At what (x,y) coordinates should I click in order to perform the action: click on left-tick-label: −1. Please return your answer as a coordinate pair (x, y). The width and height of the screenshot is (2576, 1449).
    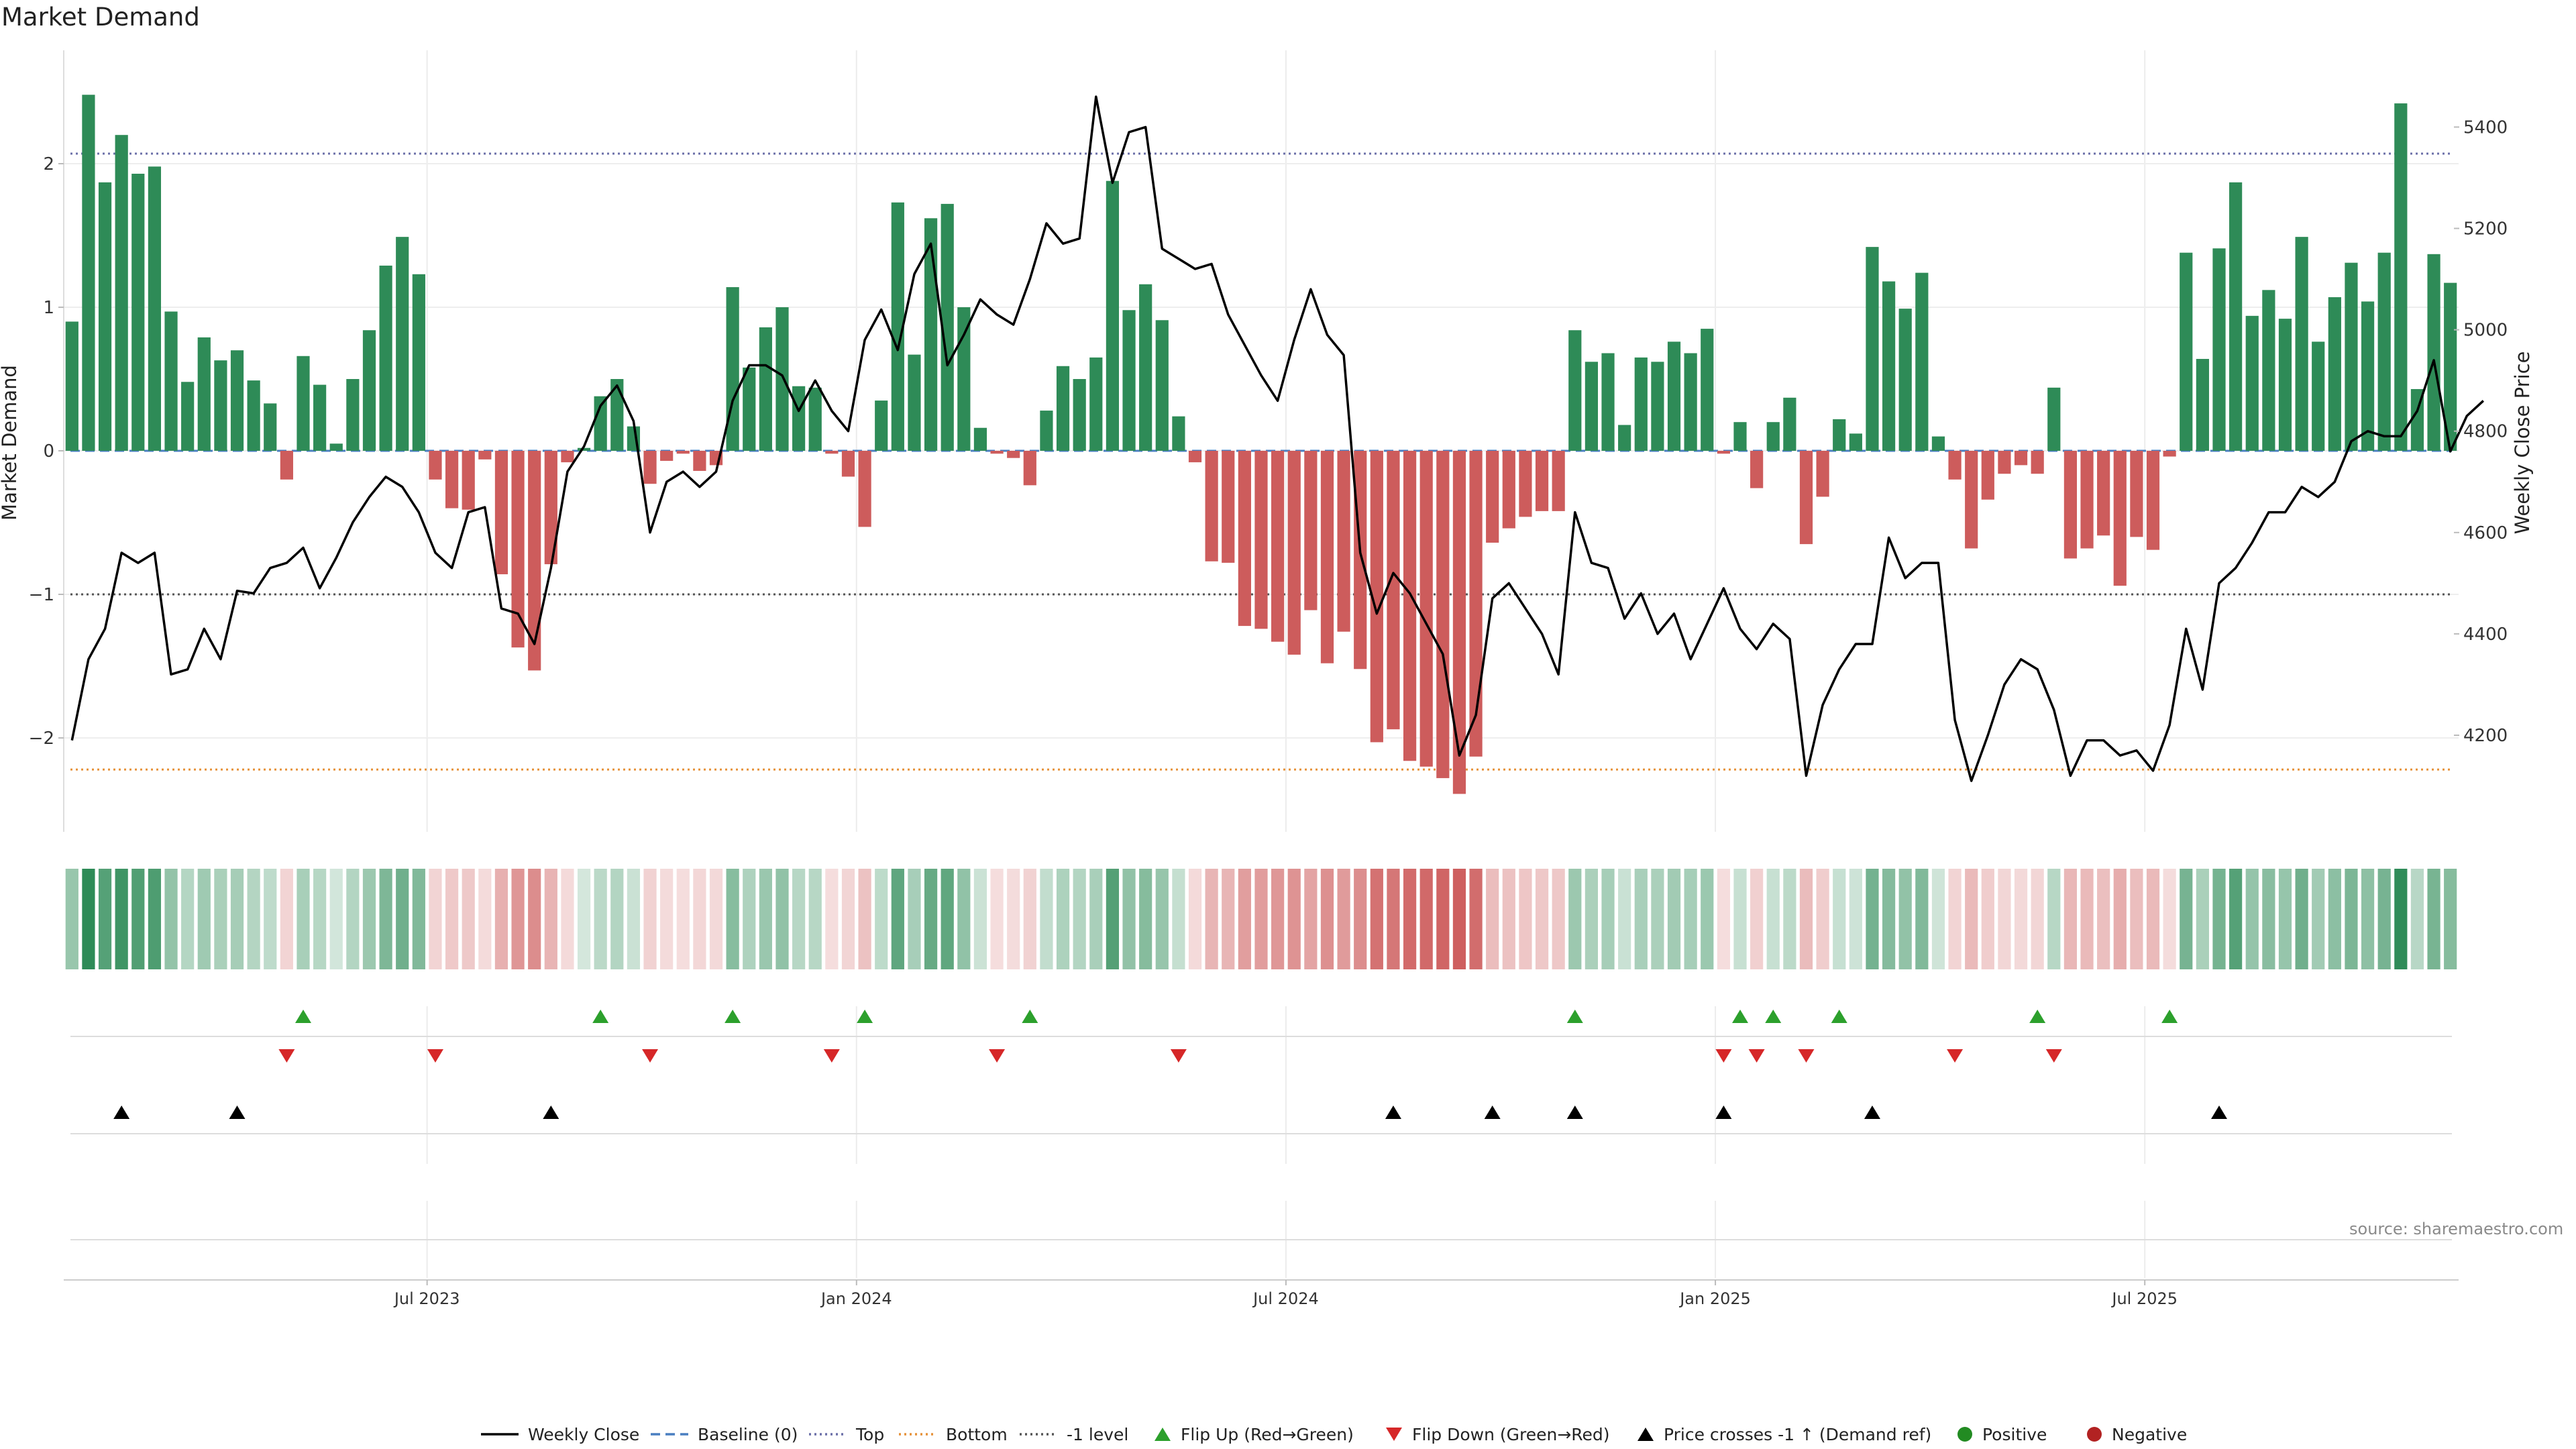
    Looking at the image, I should click on (41, 595).